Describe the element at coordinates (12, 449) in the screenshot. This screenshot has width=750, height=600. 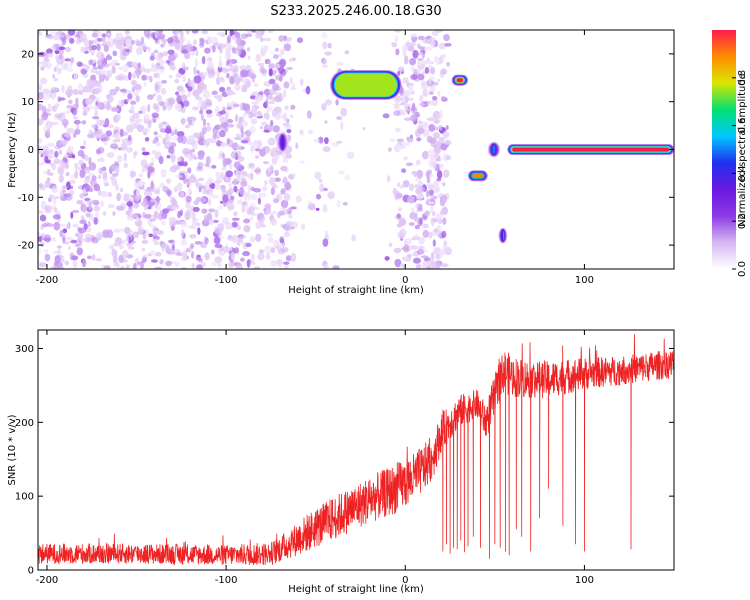
I see `snr-y-axis-label: SNR (10 * v/v)` at that location.